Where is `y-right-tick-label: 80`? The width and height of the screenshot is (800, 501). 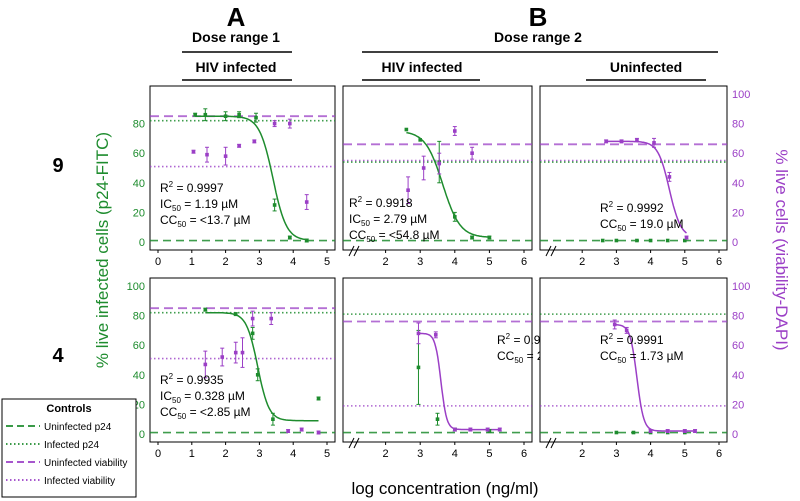
y-right-tick-label: 80 is located at coordinates (738, 317).